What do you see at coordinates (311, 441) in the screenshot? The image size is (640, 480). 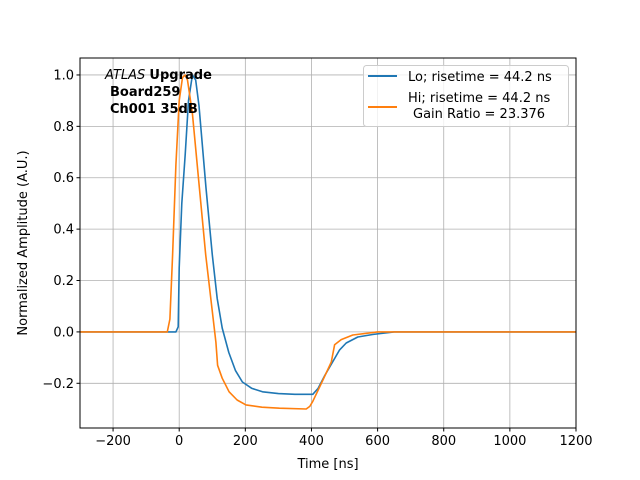 I see `x-tick-label: 400` at bounding box center [311, 441].